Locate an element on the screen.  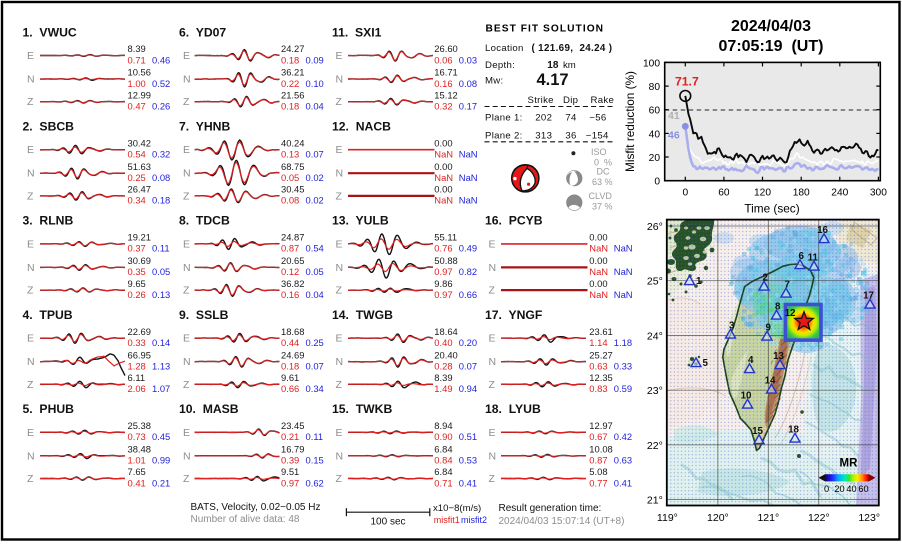
svg-text: 1.01 is located at coordinates (137, 460).